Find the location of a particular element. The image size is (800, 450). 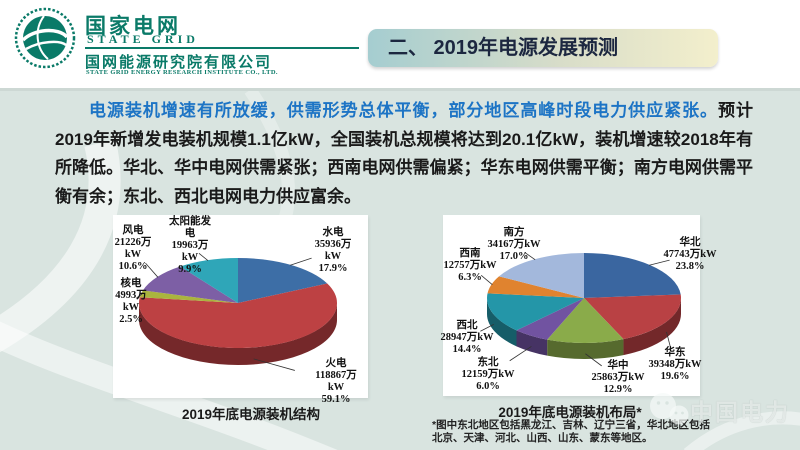

pie-label-核电: 核电 4993万 kW 2.5% is located at coordinates (131, 302).